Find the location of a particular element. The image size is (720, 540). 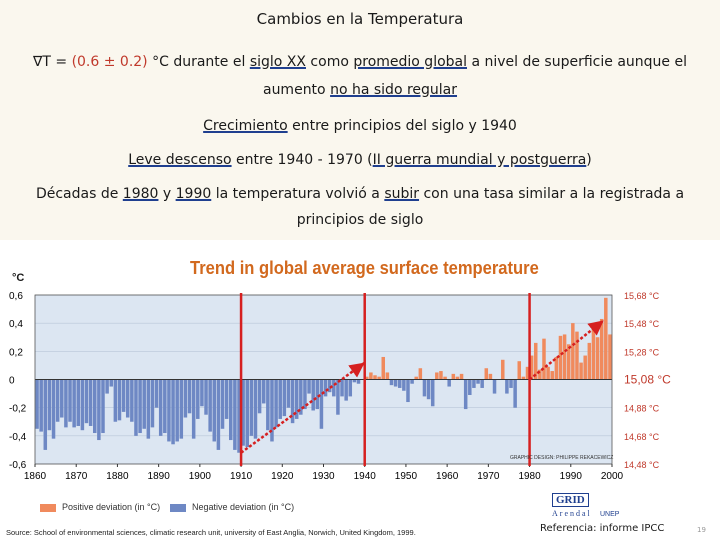

right-axis-label: 15,28 °C is located at coordinates (642, 352).